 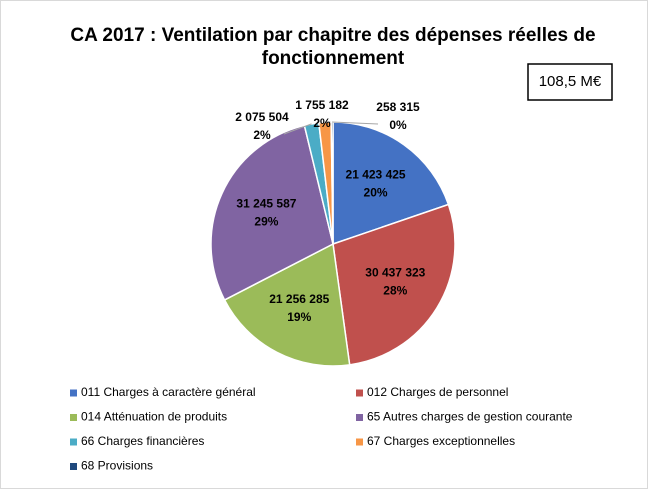 I want to click on legend-label: 014 Atténuation de produits, so click(x=154, y=417).